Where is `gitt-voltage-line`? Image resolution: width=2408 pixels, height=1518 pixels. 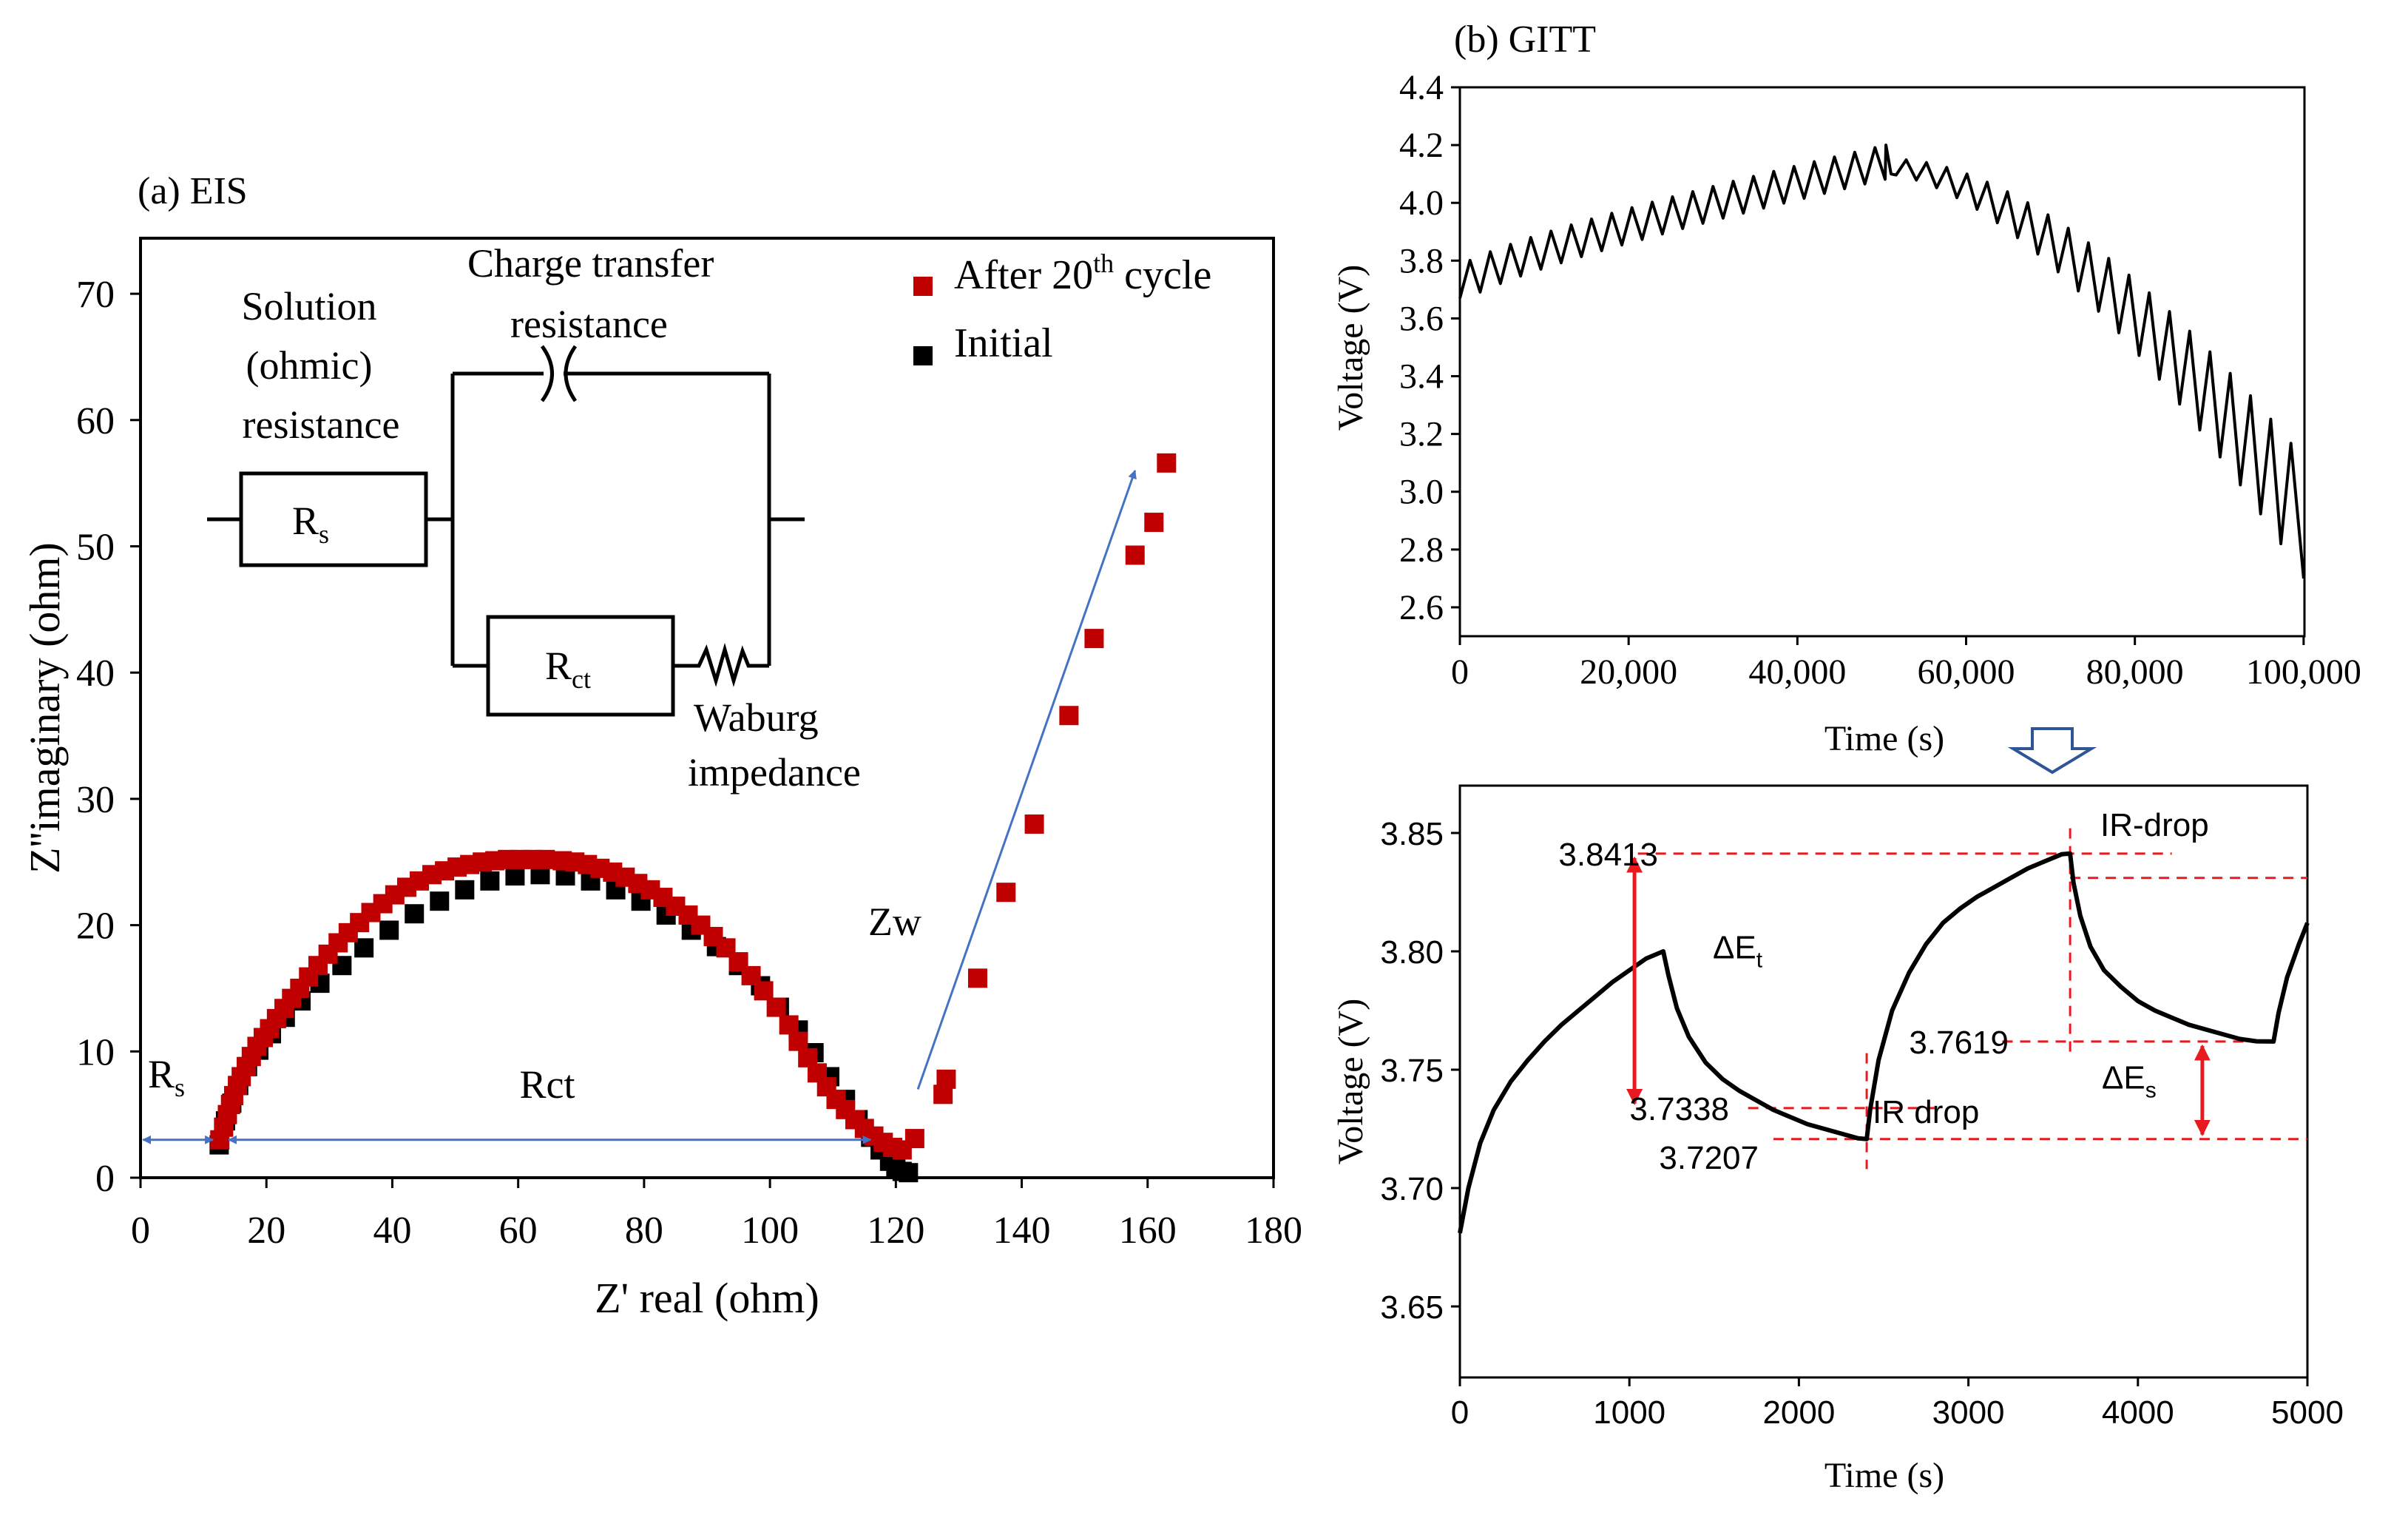 gitt-voltage-line is located at coordinates (1881, 361).